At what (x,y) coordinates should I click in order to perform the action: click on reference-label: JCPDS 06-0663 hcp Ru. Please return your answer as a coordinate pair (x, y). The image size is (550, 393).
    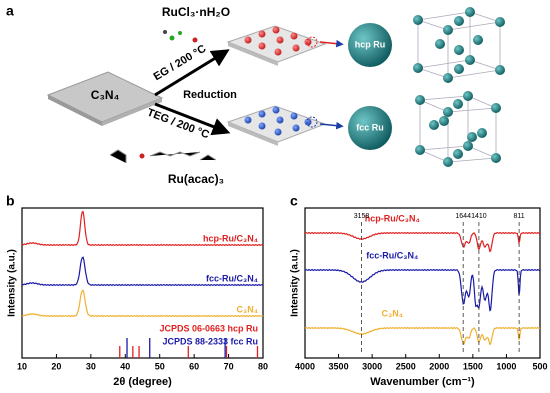
    Looking at the image, I should click on (208, 328).